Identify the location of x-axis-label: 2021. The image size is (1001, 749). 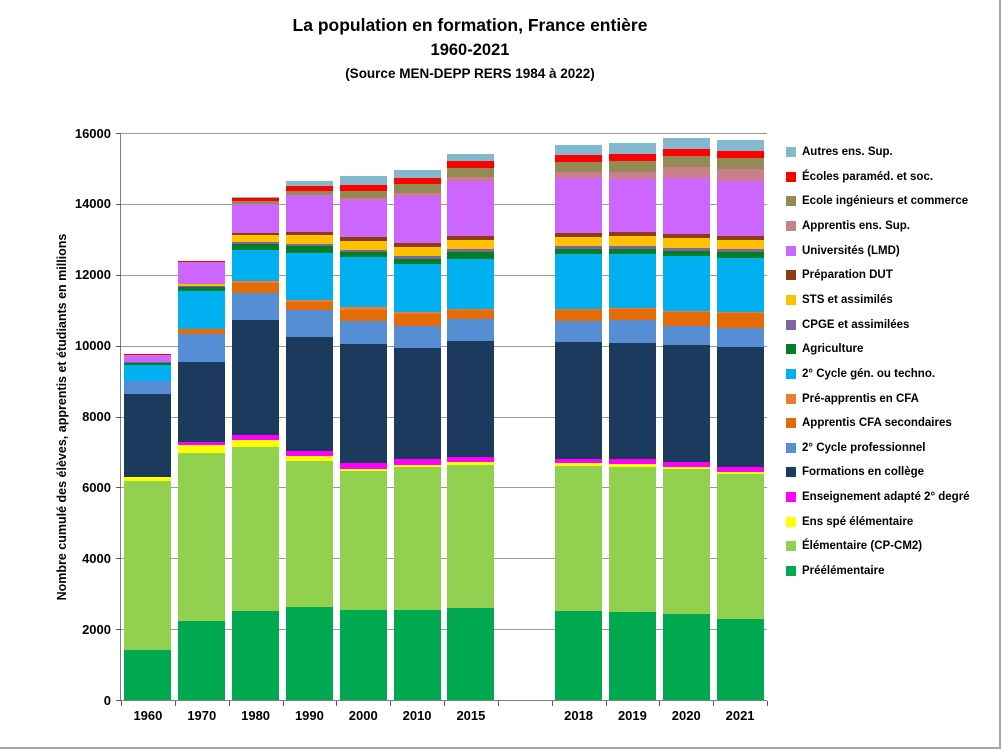
(740, 715).